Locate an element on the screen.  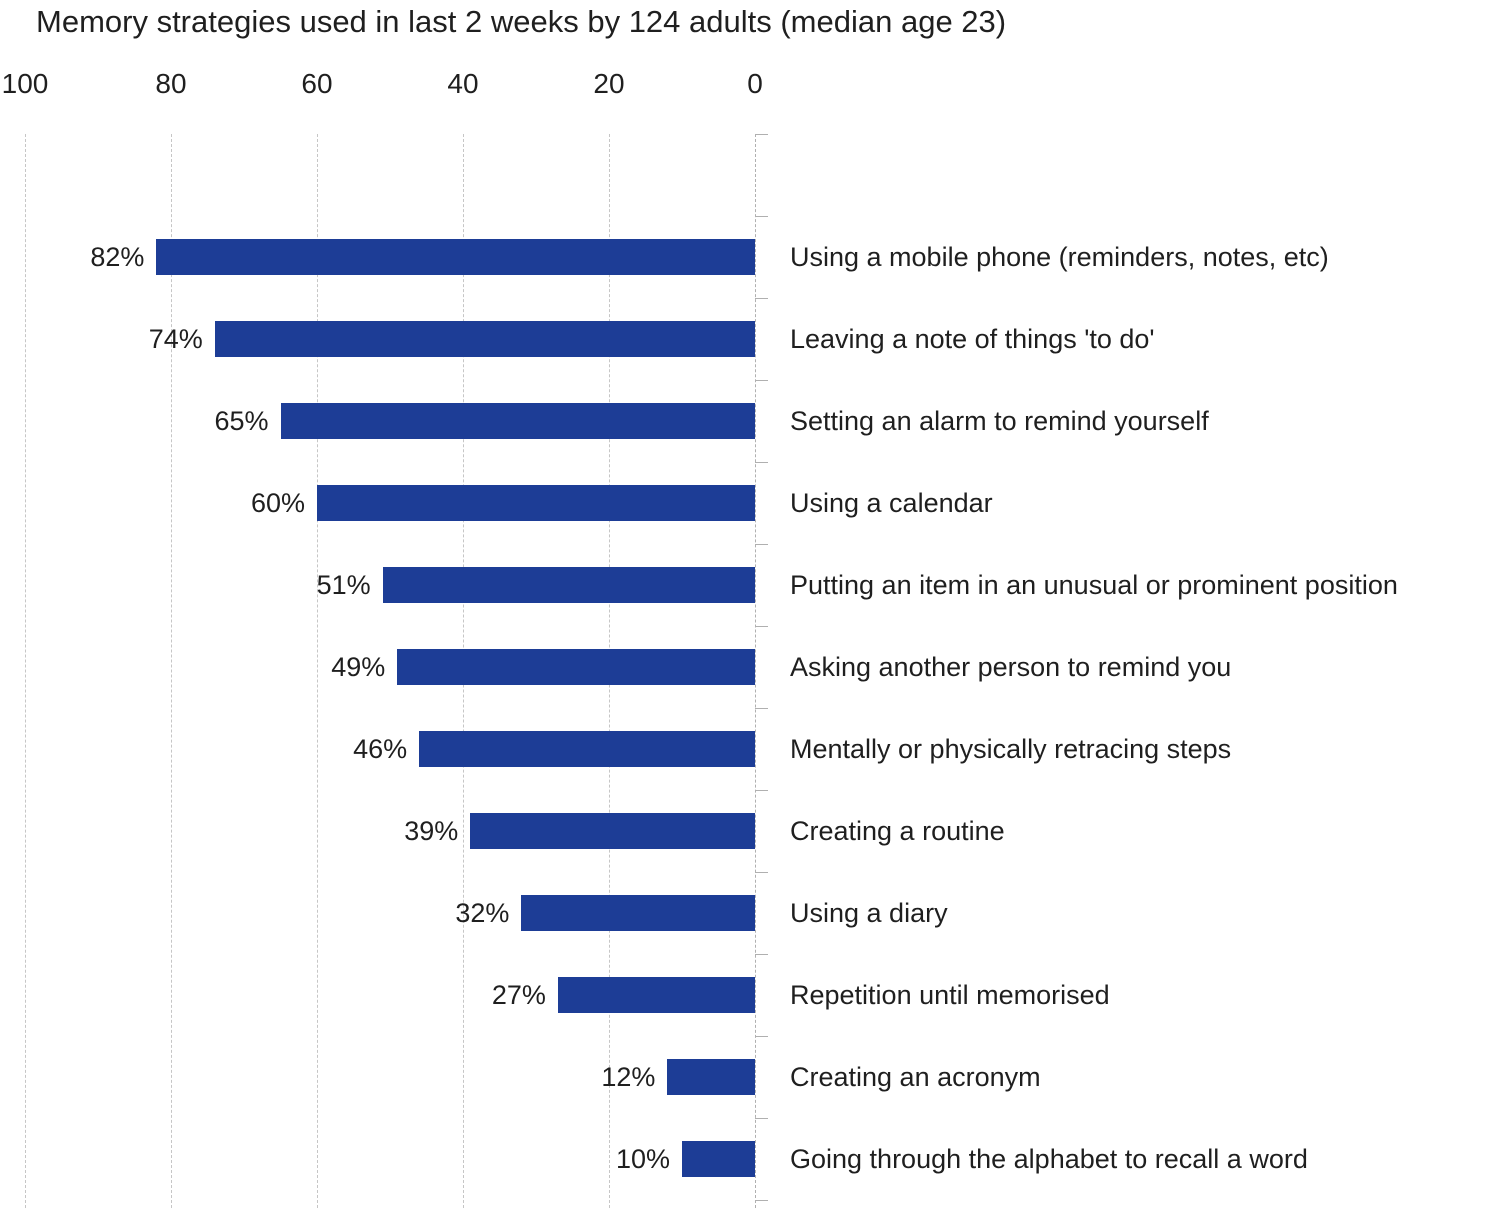
bar-value-label: 46% is located at coordinates (380, 749).